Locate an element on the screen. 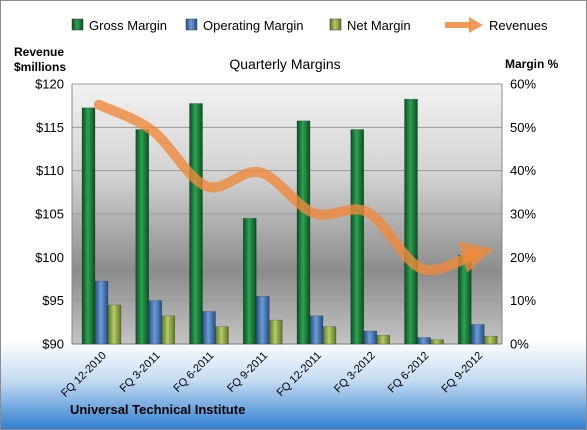 This screenshot has width=587, height=430. left-tick-label: $90 is located at coordinates (53, 344).